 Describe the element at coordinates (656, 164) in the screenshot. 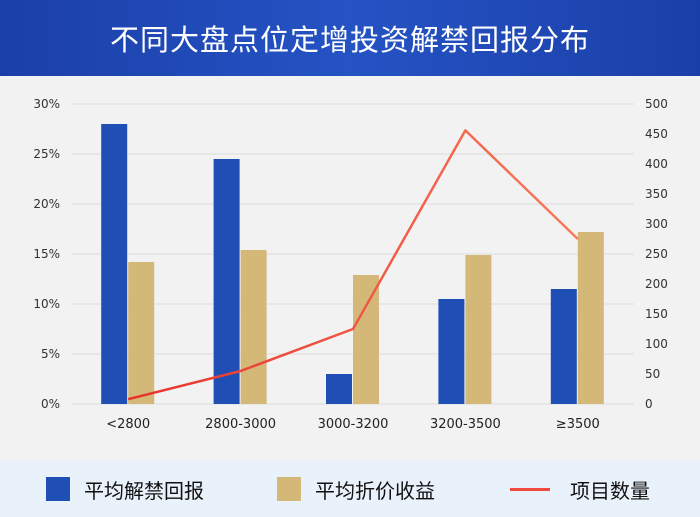

I see `y-right-tick-label: 400` at that location.